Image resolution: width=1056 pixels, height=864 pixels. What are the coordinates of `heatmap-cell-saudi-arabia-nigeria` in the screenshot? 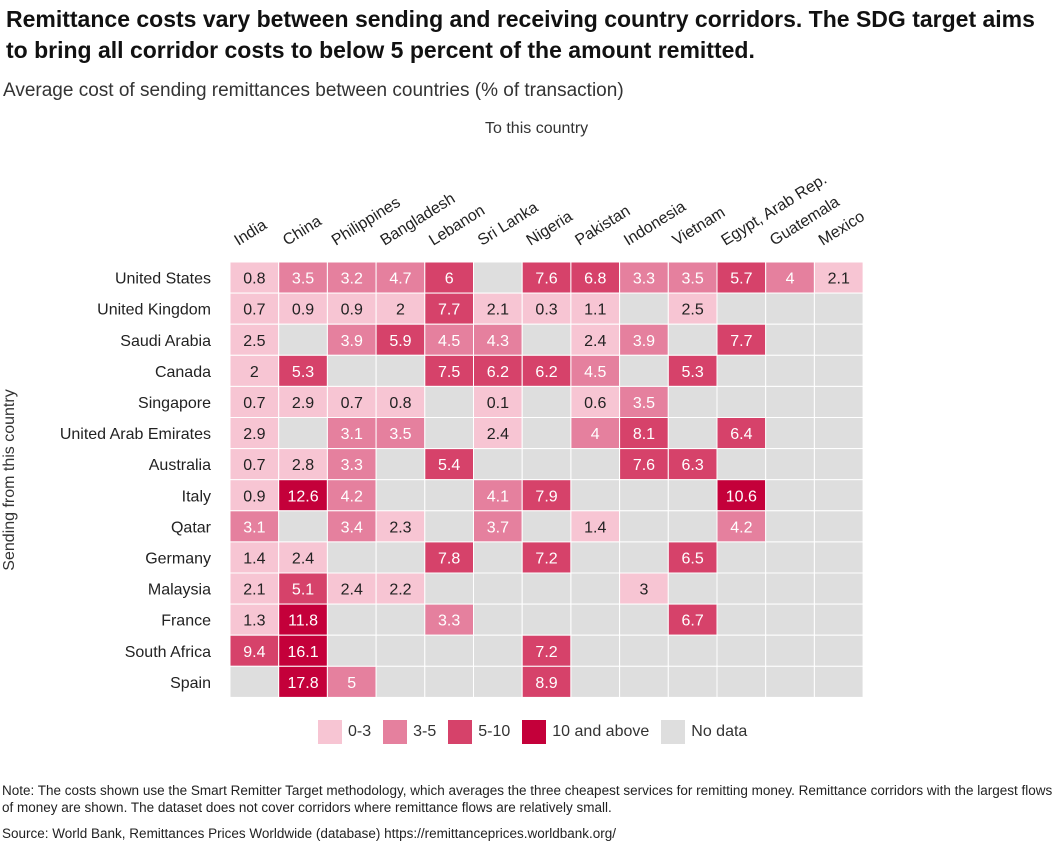 It's located at (546, 339).